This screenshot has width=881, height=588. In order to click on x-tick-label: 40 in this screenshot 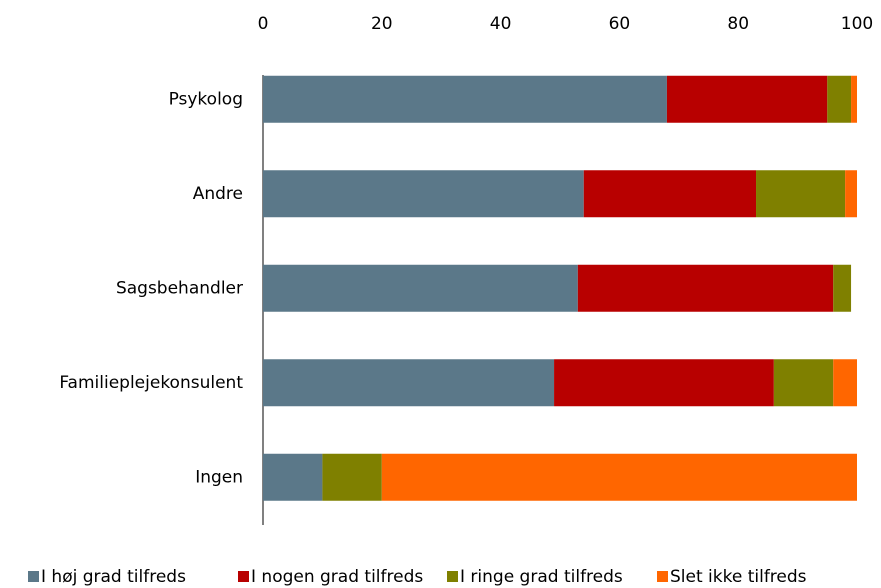, I will do `click(501, 24)`.